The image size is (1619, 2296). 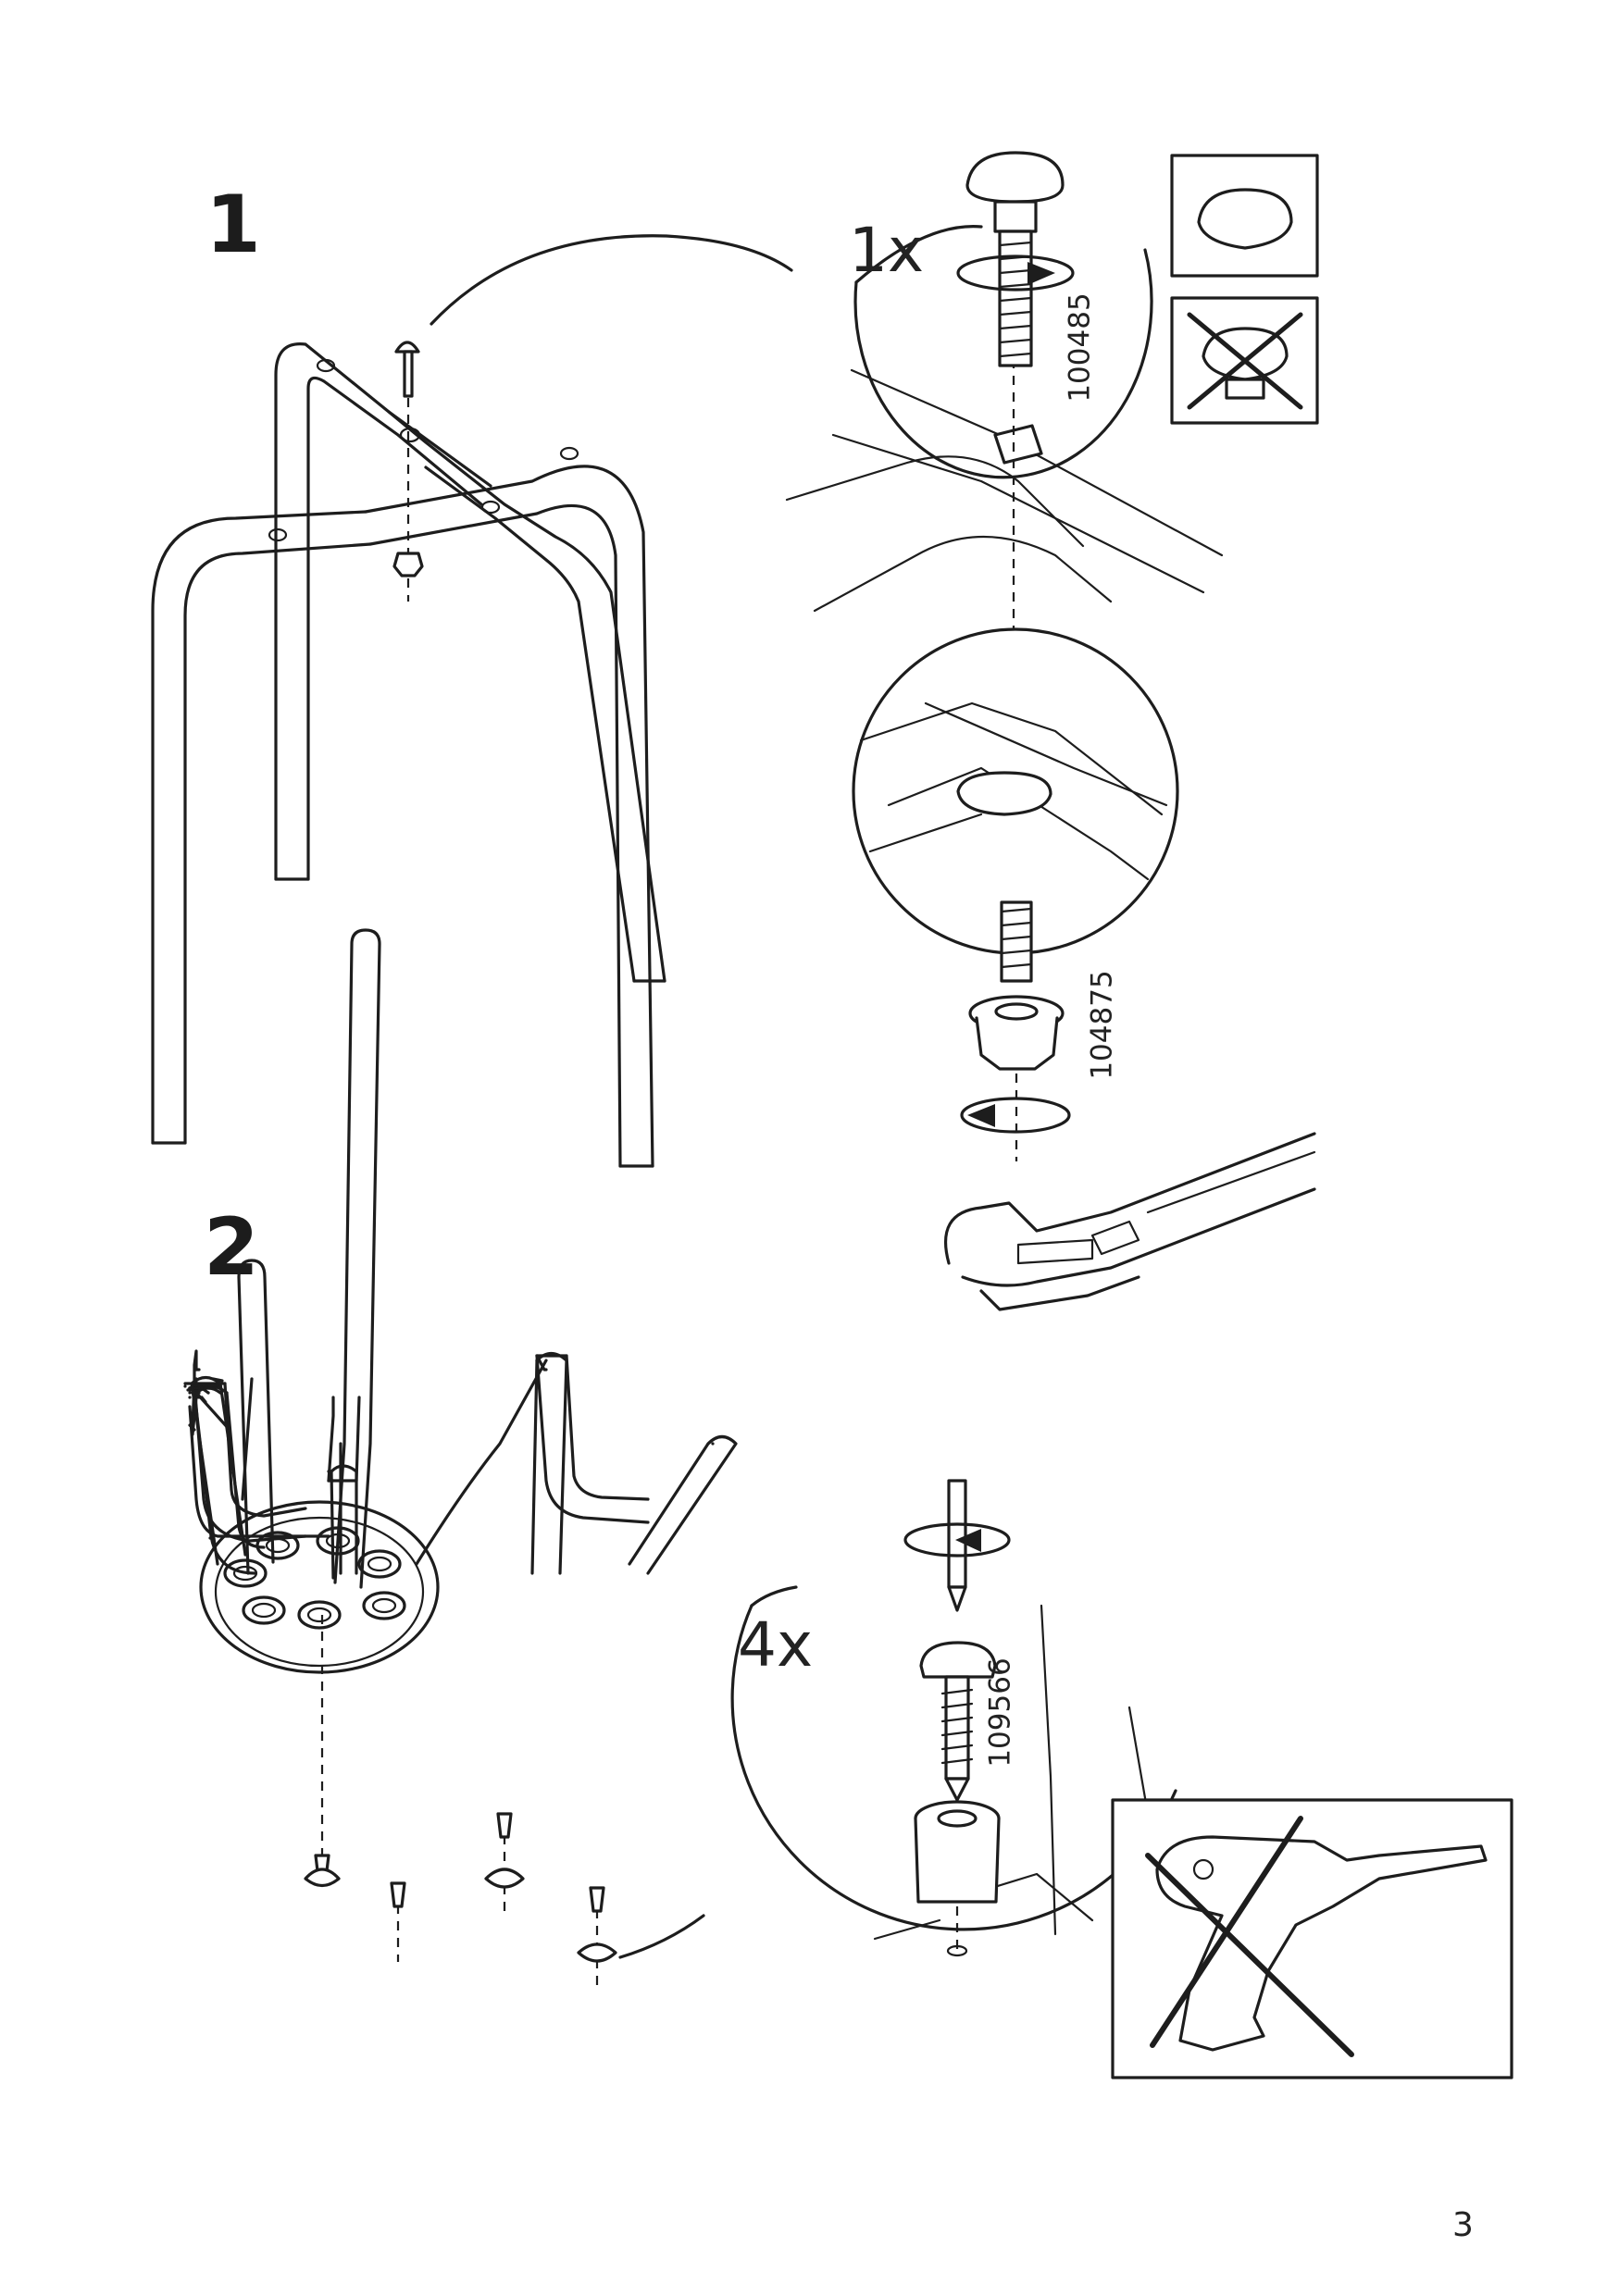 What do you see at coordinates (1005, 427) in the screenshot?
I see `step1-detail-upper` at bounding box center [1005, 427].